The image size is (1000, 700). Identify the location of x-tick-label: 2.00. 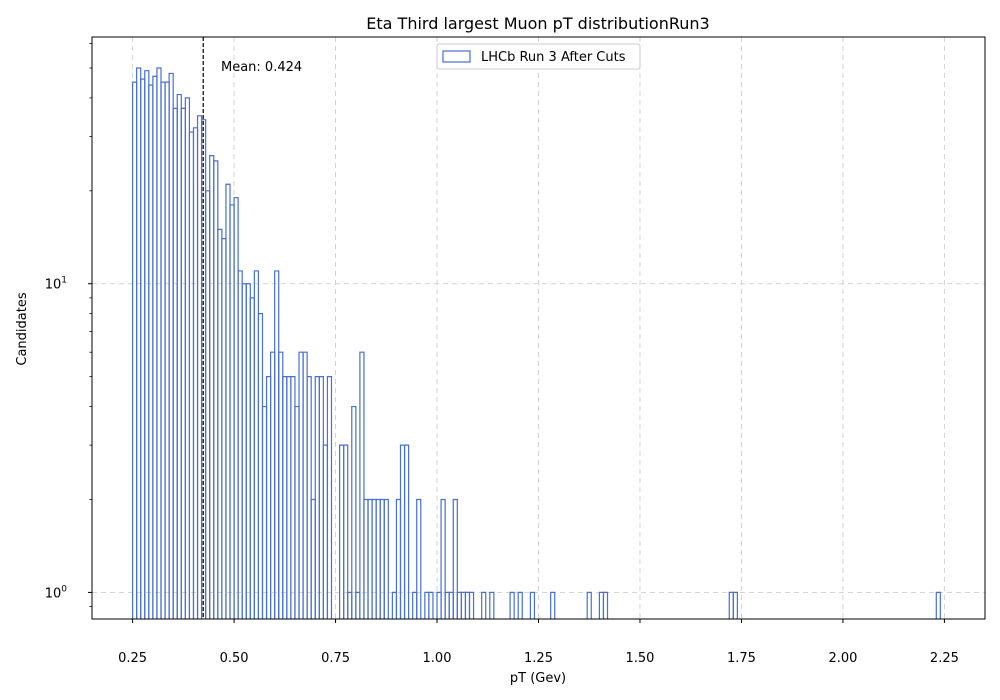
(842, 658).